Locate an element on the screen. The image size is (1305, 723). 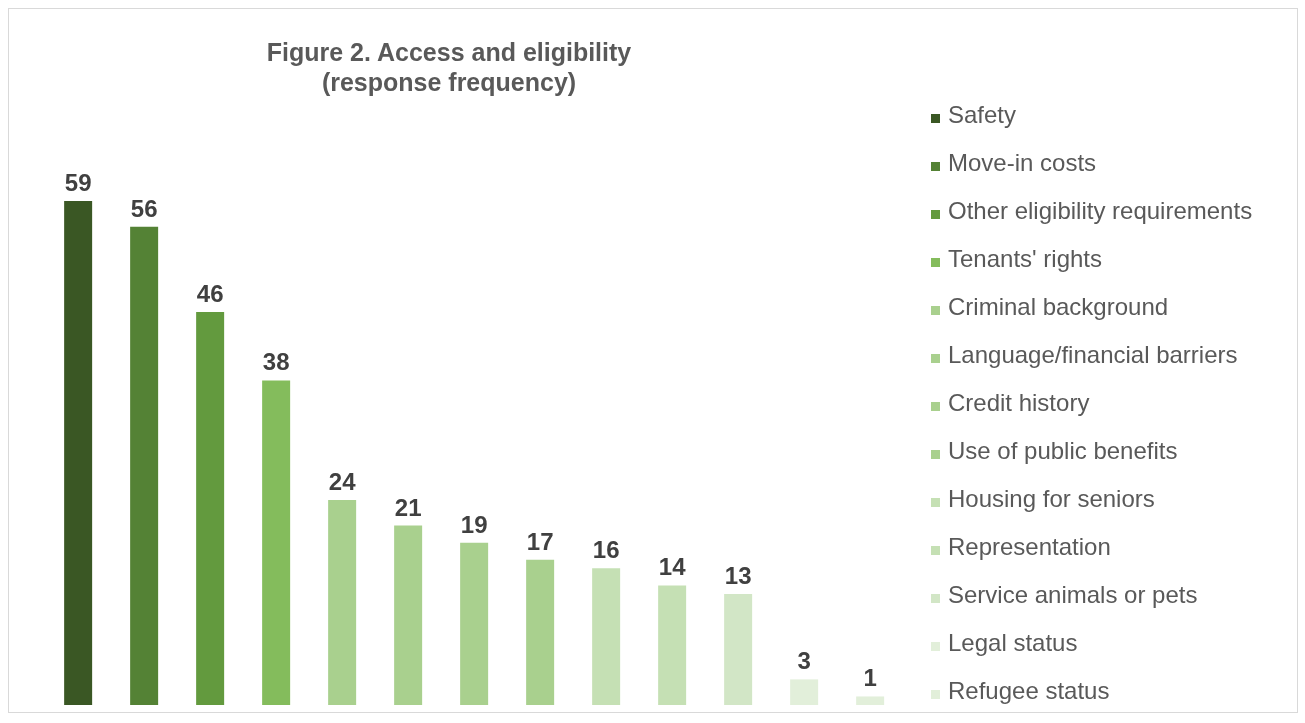
legend-label: Legal status is located at coordinates (1013, 642).